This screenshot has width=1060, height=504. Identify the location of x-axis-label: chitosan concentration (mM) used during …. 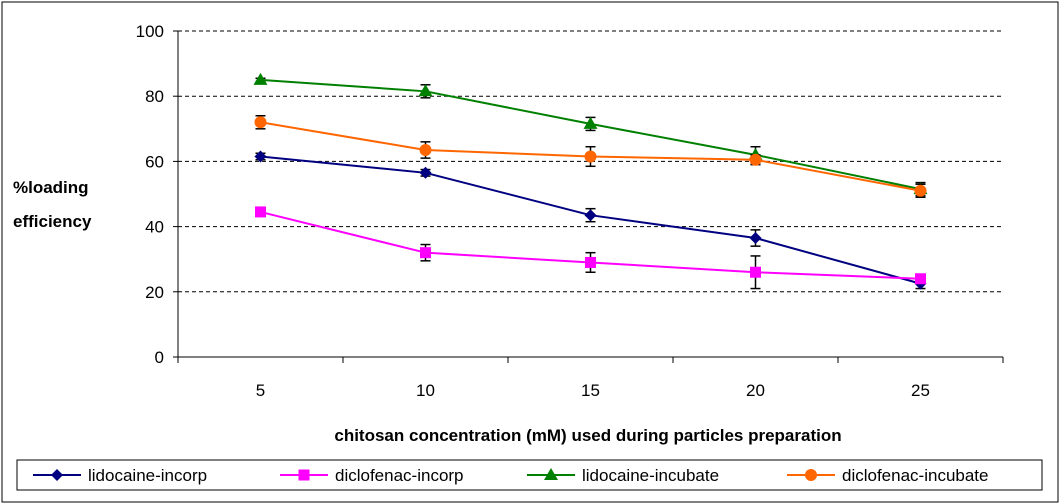
(587, 435).